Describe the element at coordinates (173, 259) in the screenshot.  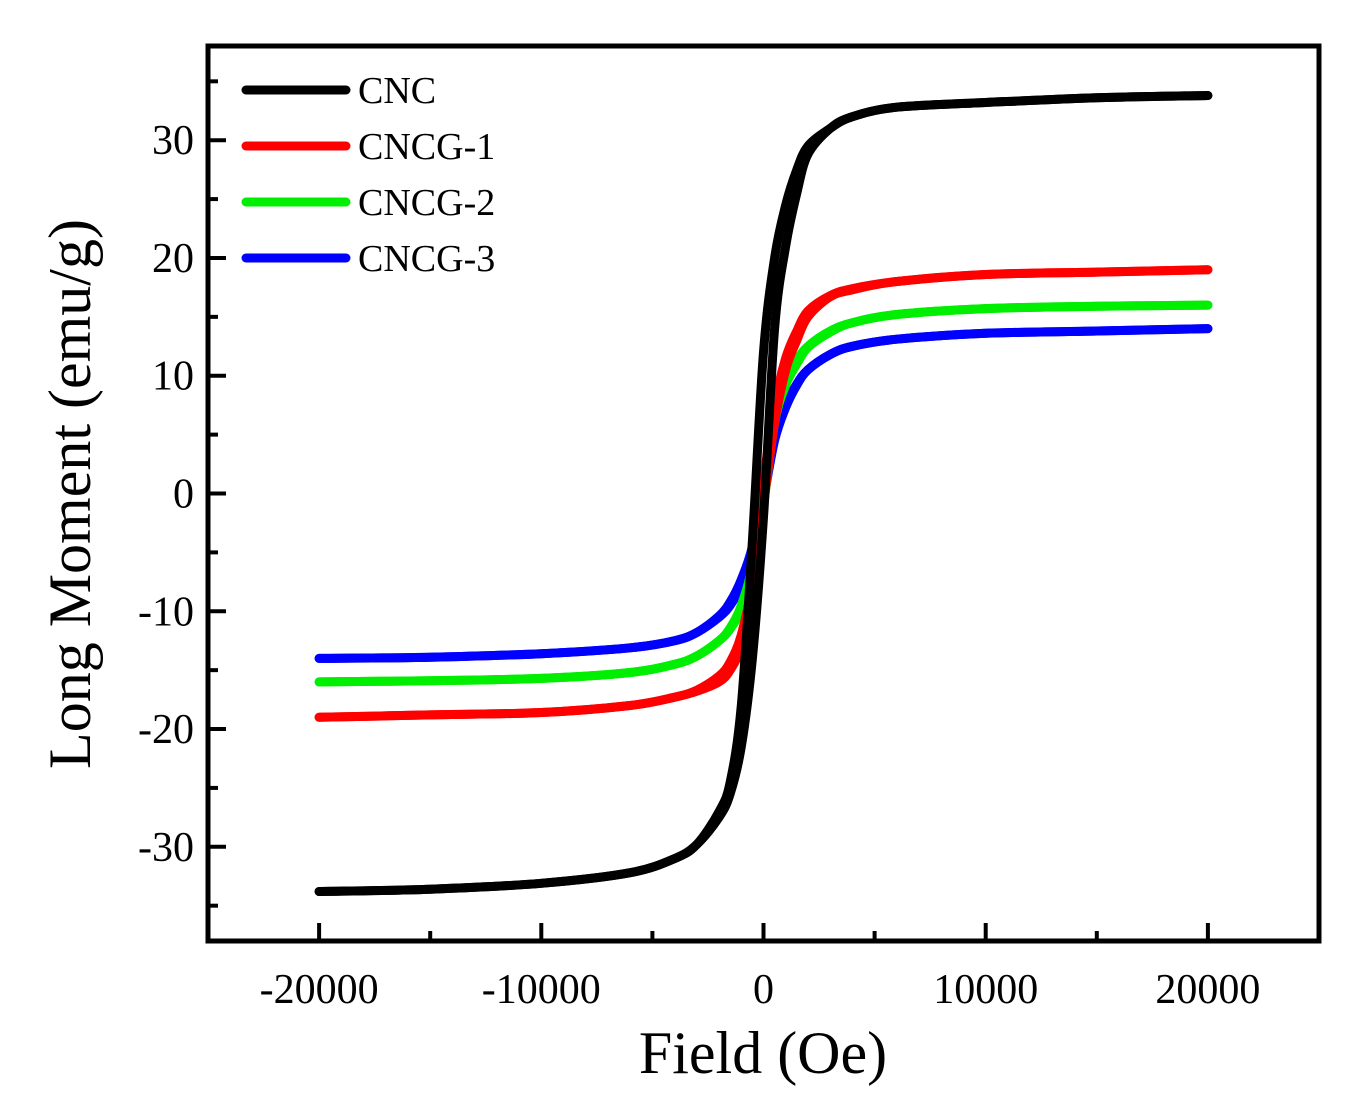
I see `y-tick-label: 20` at that location.